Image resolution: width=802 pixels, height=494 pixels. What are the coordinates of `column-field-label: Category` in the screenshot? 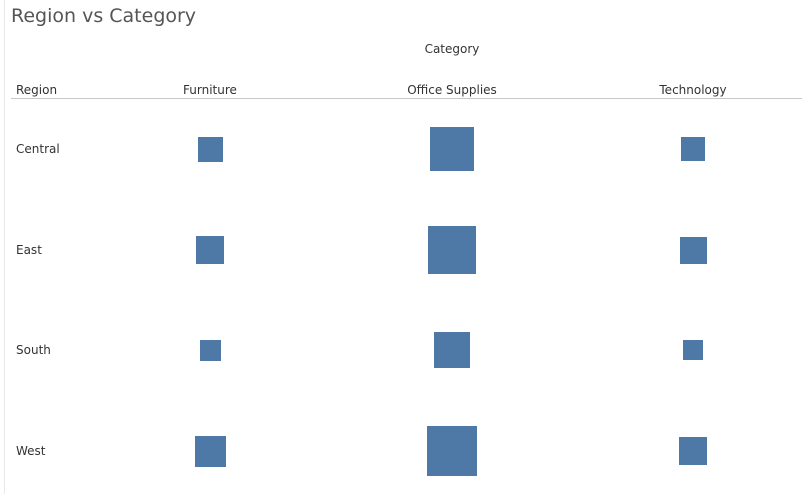 It's located at (452, 49).